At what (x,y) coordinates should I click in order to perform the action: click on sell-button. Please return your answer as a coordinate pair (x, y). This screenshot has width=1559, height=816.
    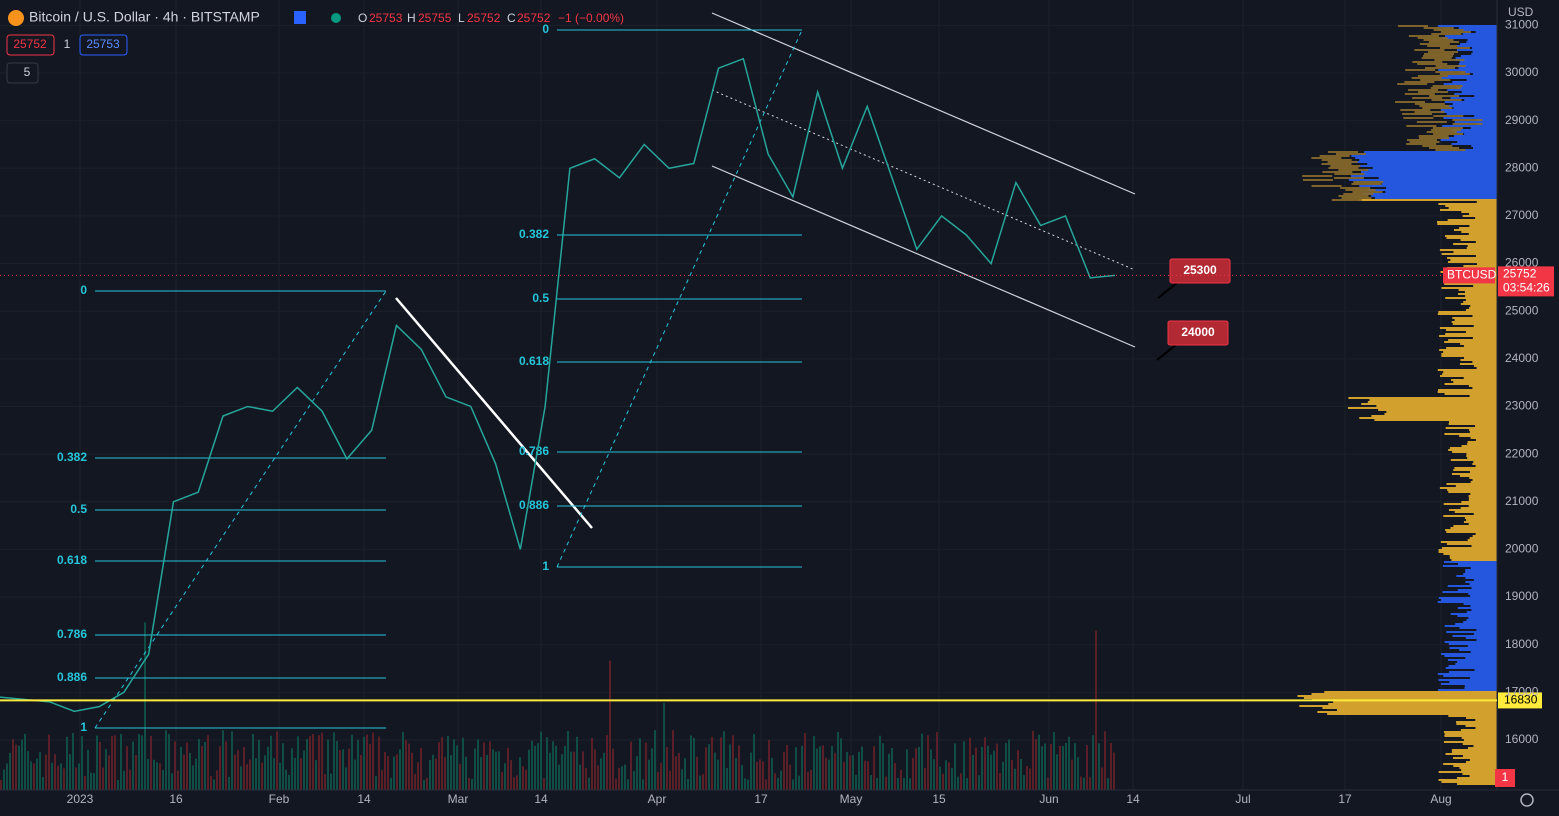
    Looking at the image, I should click on (30, 45).